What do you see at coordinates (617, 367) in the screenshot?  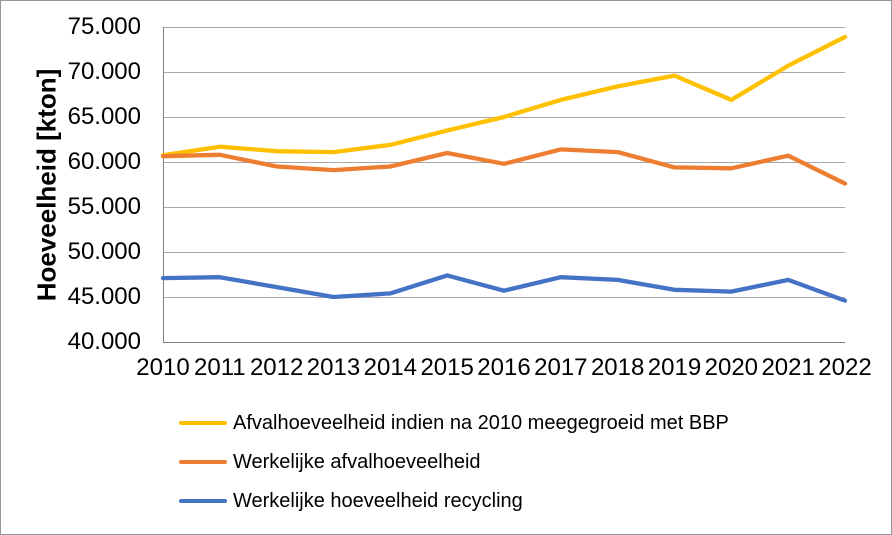 I see `x-tick-label: 2018` at bounding box center [617, 367].